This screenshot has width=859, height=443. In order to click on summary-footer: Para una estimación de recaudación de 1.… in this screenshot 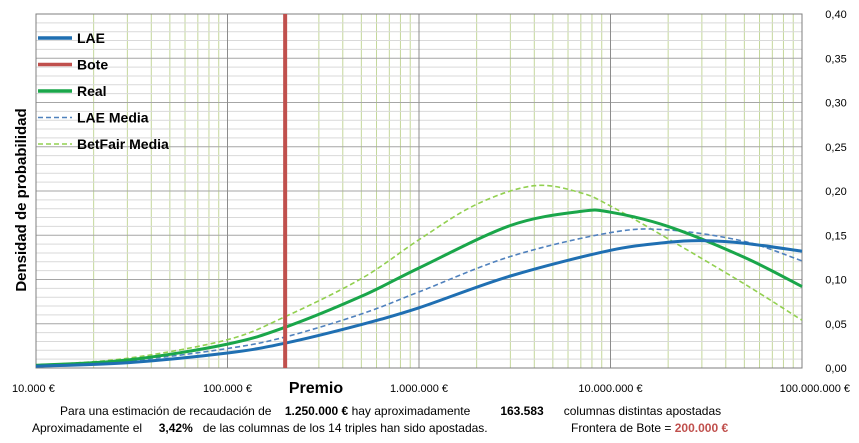, I will do `click(429, 422)`.